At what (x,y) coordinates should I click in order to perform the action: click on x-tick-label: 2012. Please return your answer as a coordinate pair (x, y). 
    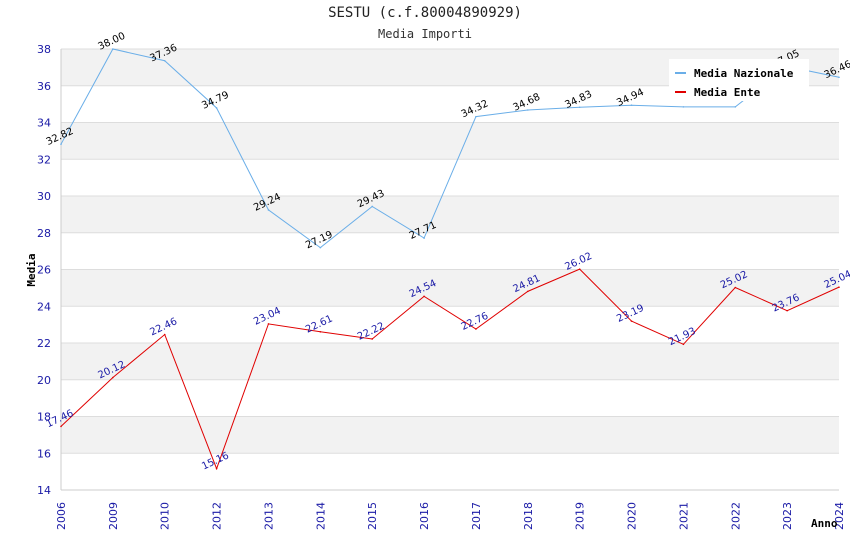
    Looking at the image, I should click on (217, 516).